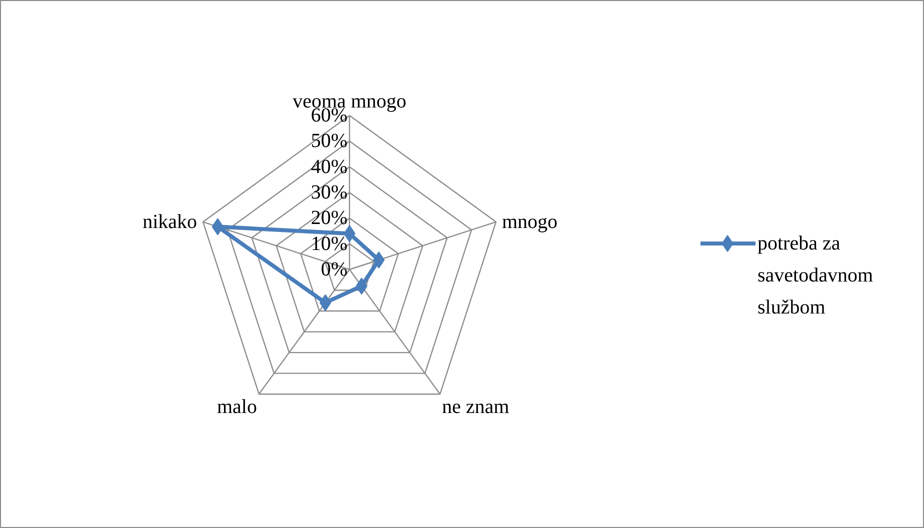  Describe the element at coordinates (236, 407) in the screenshot. I see `spoke-label: malo` at that location.